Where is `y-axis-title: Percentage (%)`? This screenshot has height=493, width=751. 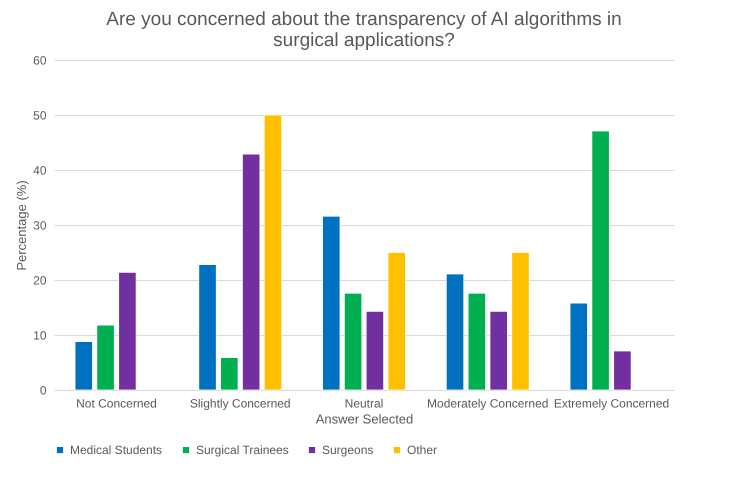
y-axis-title: Percentage (%) is located at coordinates (22, 225).